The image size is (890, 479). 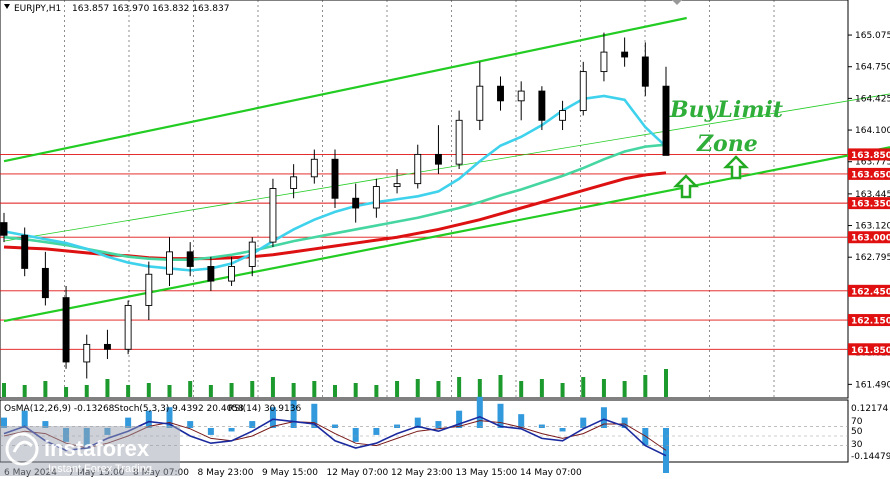 I want to click on osc-level-30: 30, so click(x=857, y=445).